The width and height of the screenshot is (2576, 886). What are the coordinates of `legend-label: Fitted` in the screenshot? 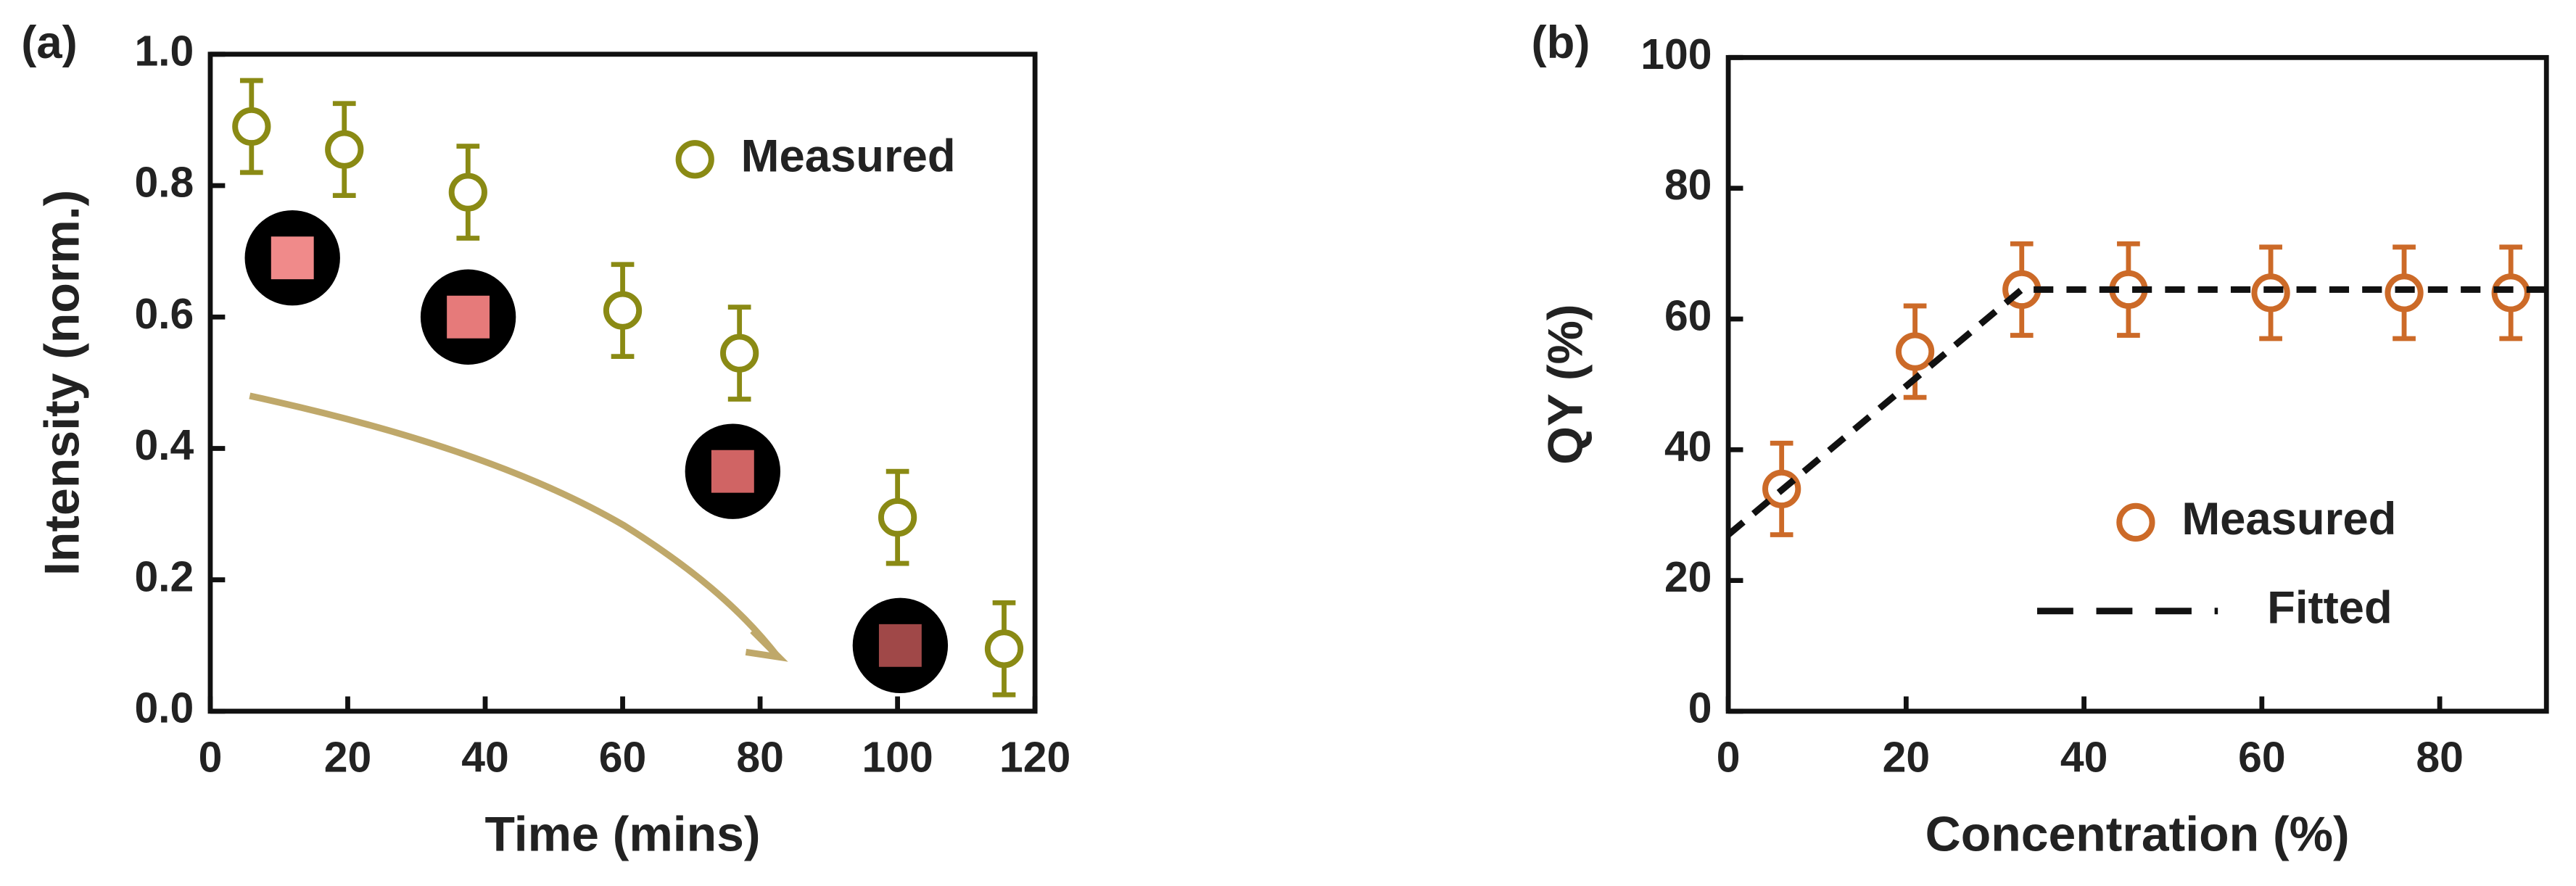 It's located at (2330, 607).